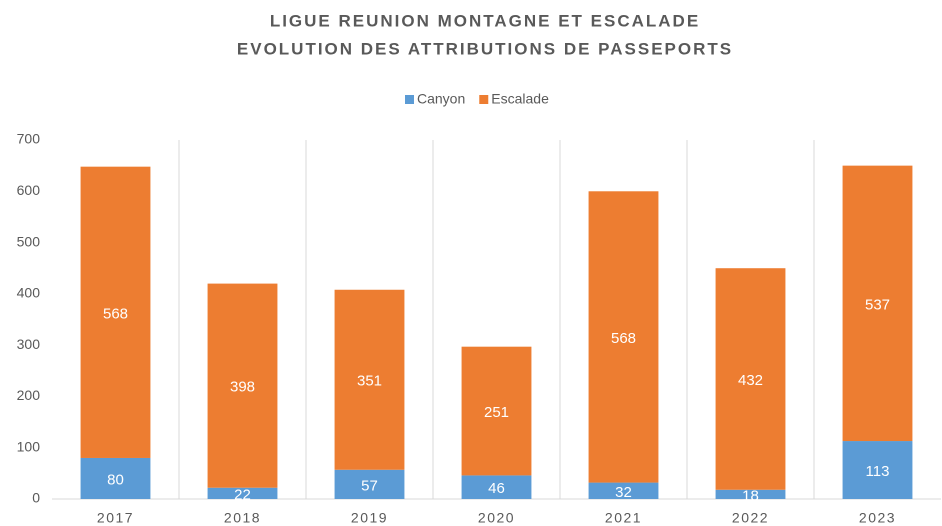  Describe the element at coordinates (242, 518) in the screenshot. I see `x-tick-label: 2018` at that location.